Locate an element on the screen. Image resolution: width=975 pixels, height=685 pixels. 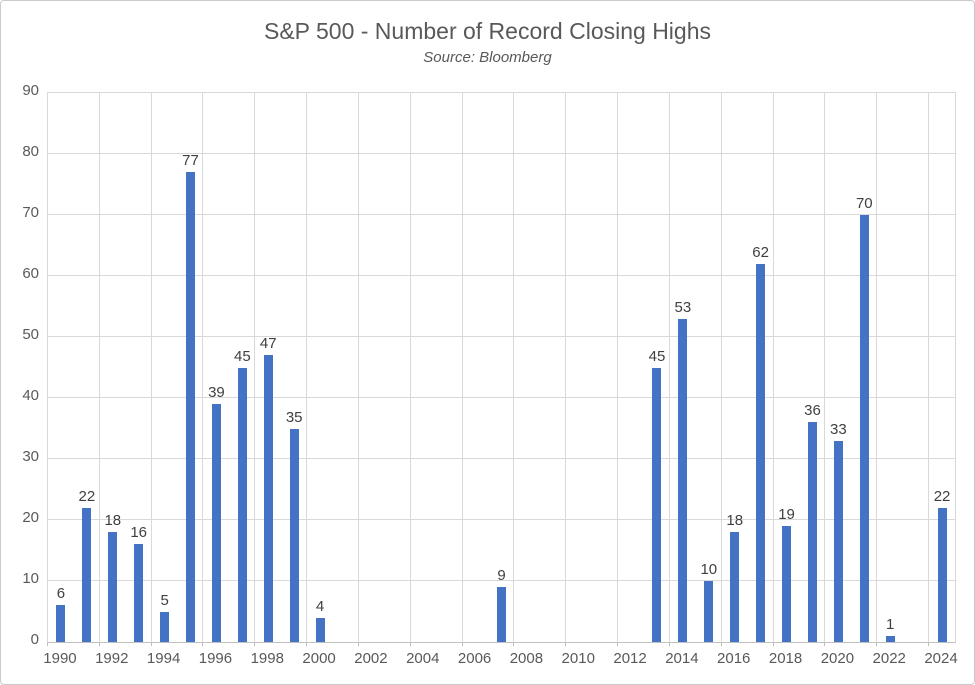
x-axis-tick-label: 1992 is located at coordinates (112, 658).